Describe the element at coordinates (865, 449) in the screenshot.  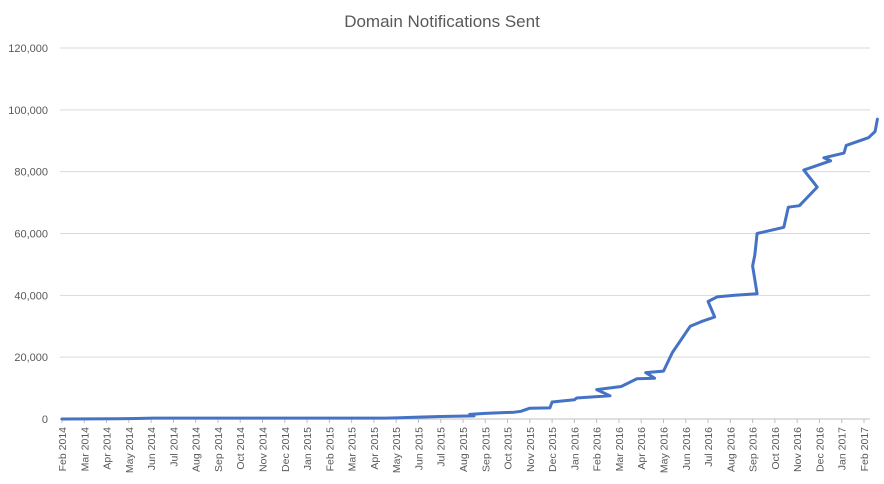
I see `x-tick-label: Feb 2017` at that location.